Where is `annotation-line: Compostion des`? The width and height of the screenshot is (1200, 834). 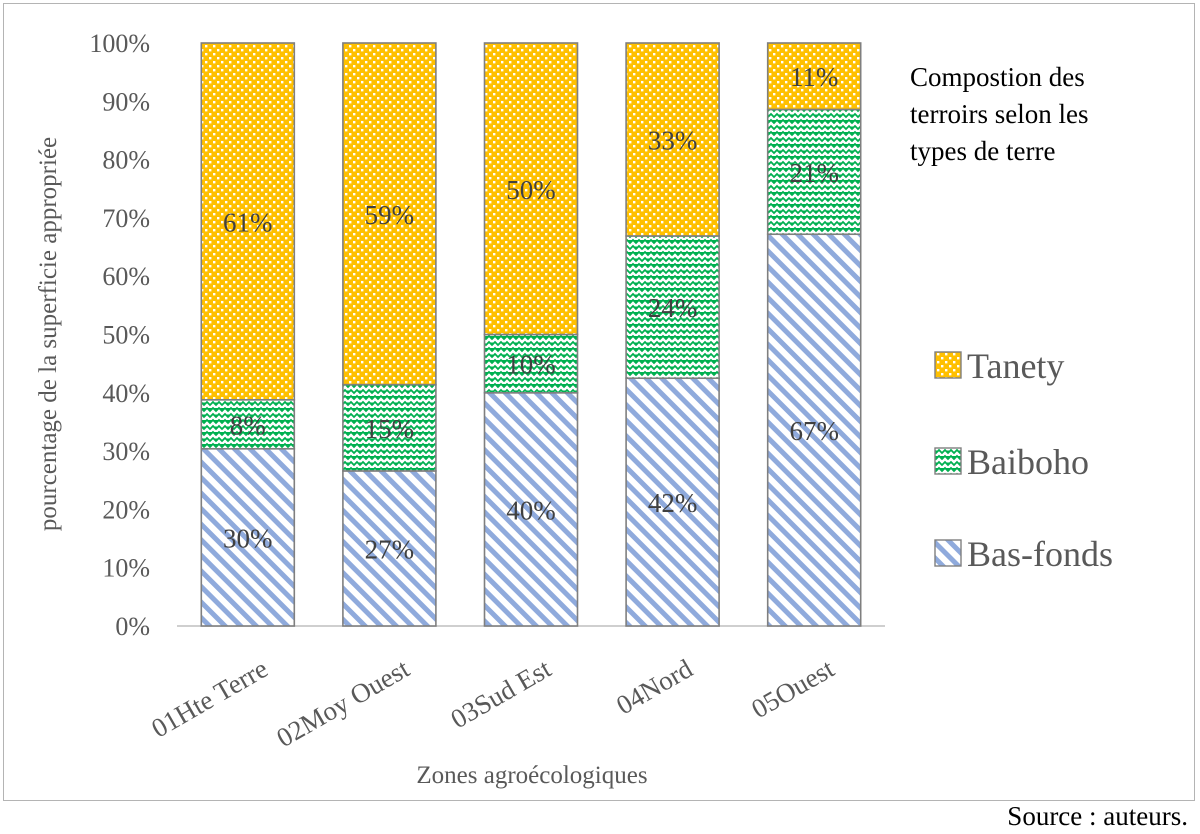 annotation-line: Compostion des is located at coordinates (997, 77).